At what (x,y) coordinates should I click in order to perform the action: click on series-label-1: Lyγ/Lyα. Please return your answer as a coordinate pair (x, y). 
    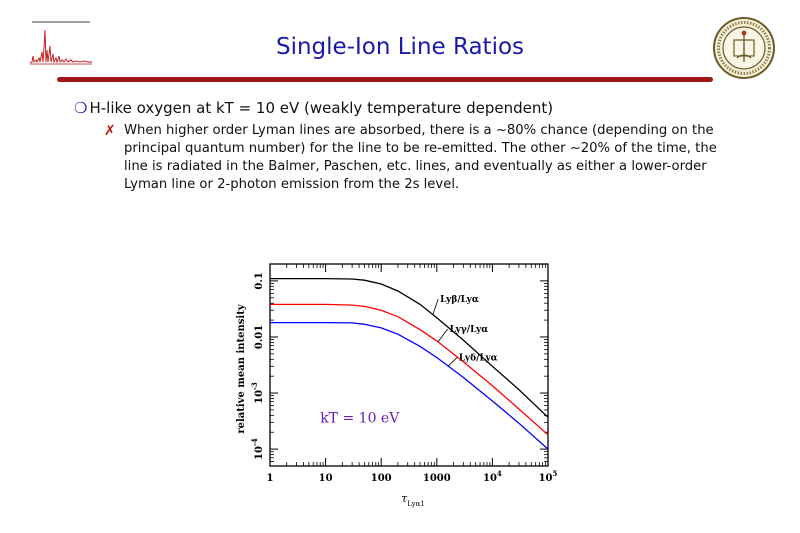
    Looking at the image, I should click on (469, 330).